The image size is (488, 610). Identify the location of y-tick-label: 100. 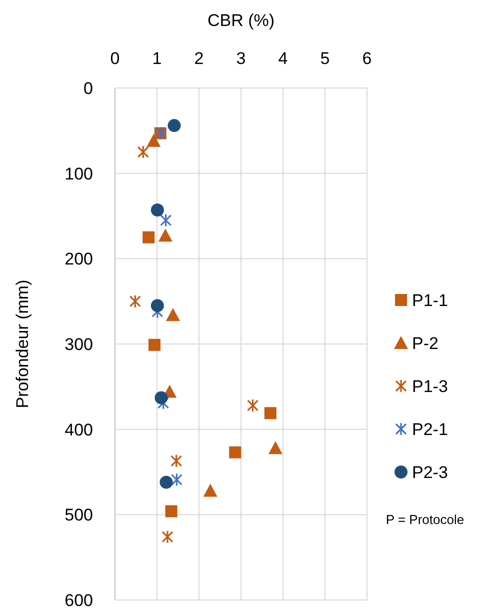
(78, 174).